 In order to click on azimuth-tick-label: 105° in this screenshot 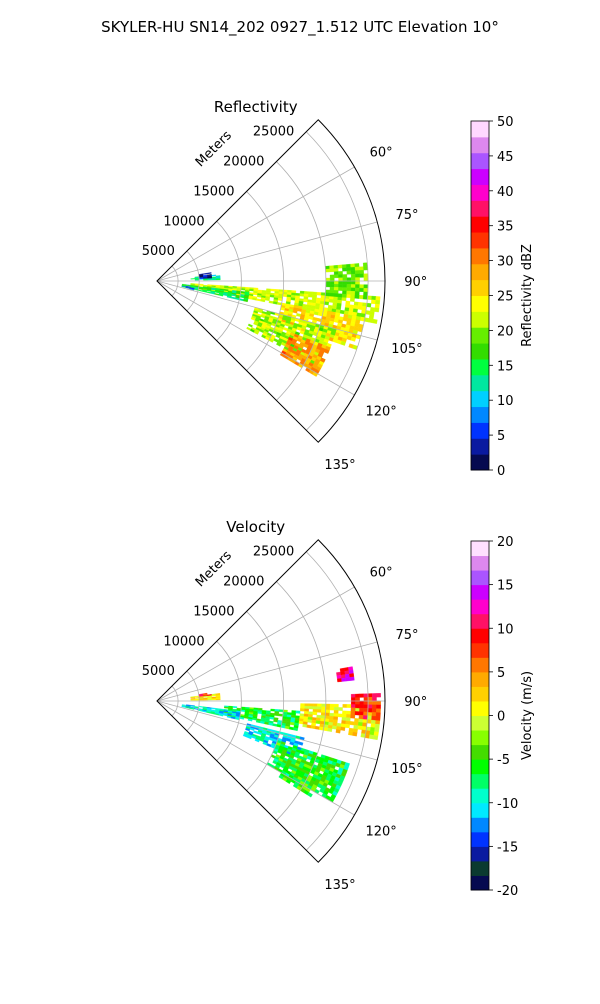, I will do `click(406, 349)`.